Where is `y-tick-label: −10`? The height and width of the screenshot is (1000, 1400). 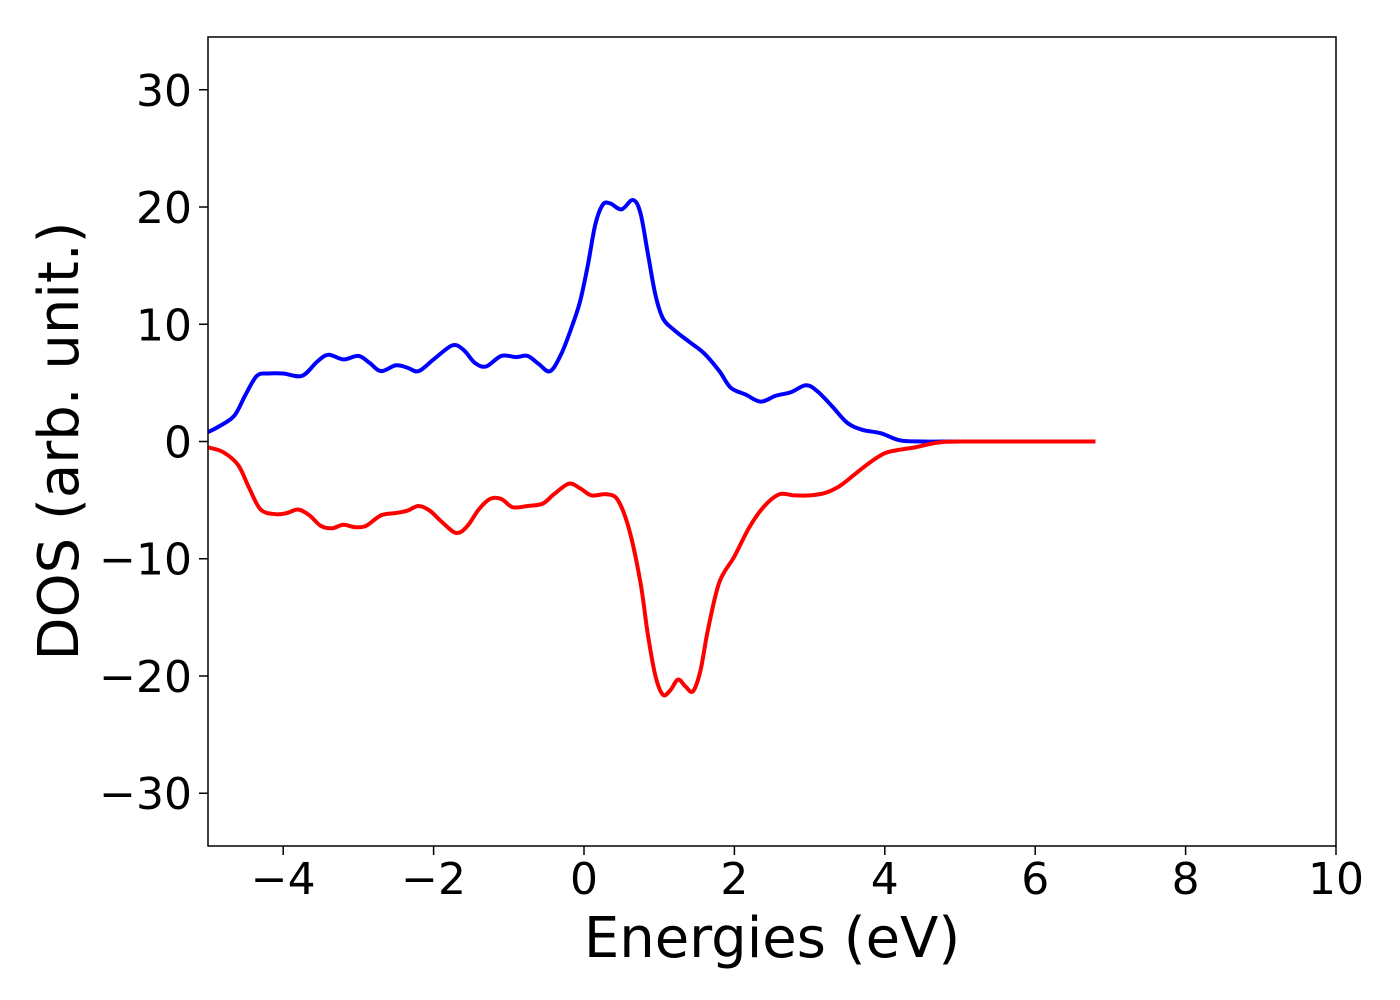 y-tick-label: −10 is located at coordinates (145, 560).